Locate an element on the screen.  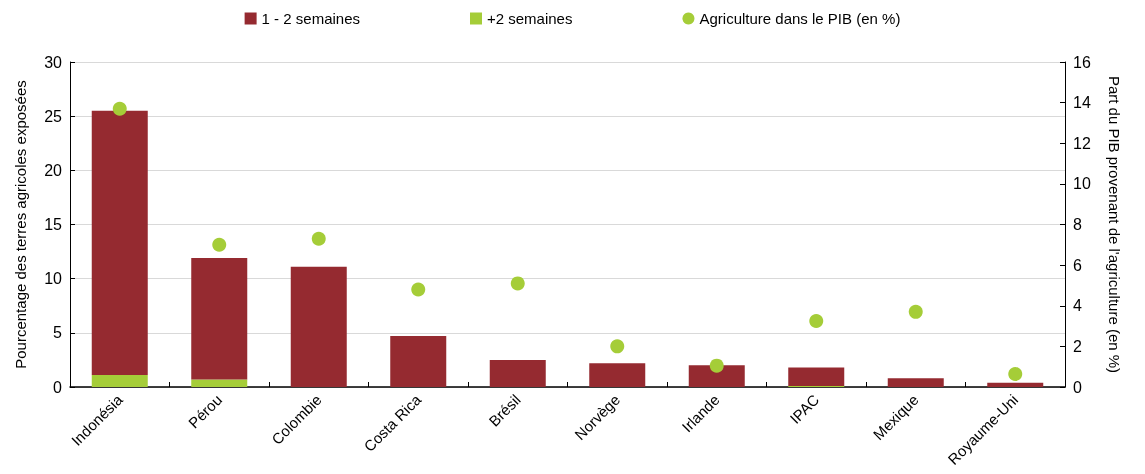
y2-tick-label: 14 is located at coordinates (1082, 103).